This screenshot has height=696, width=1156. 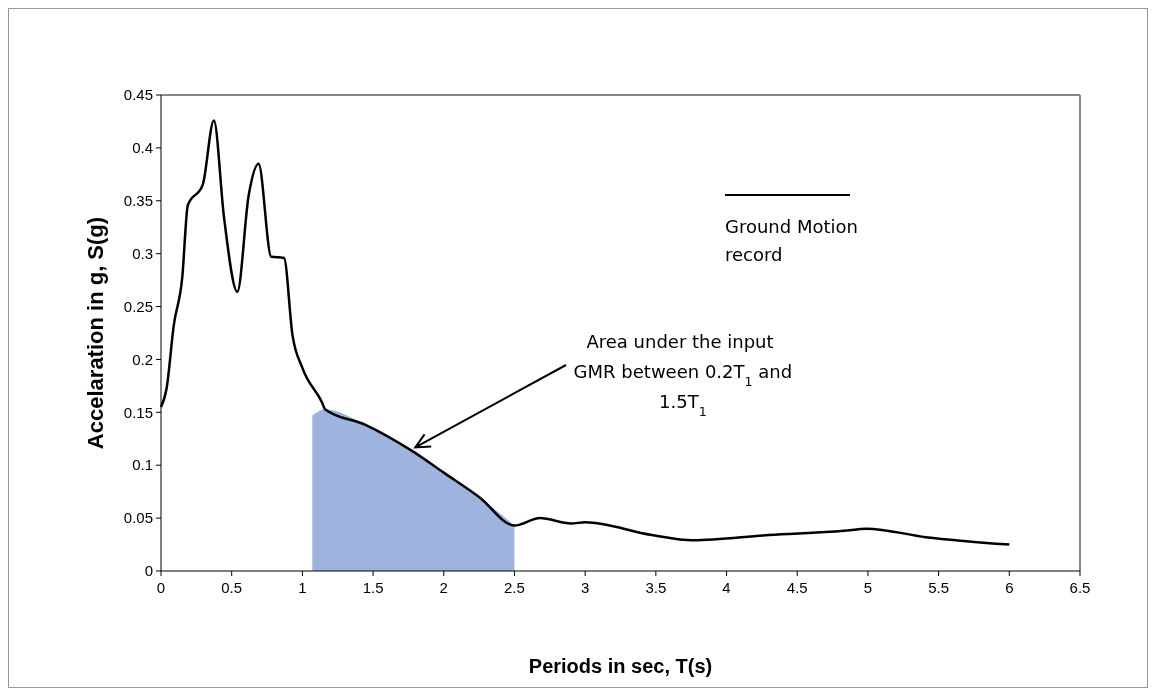 I want to click on y-tick-label: 0.3, so click(x=142, y=253).